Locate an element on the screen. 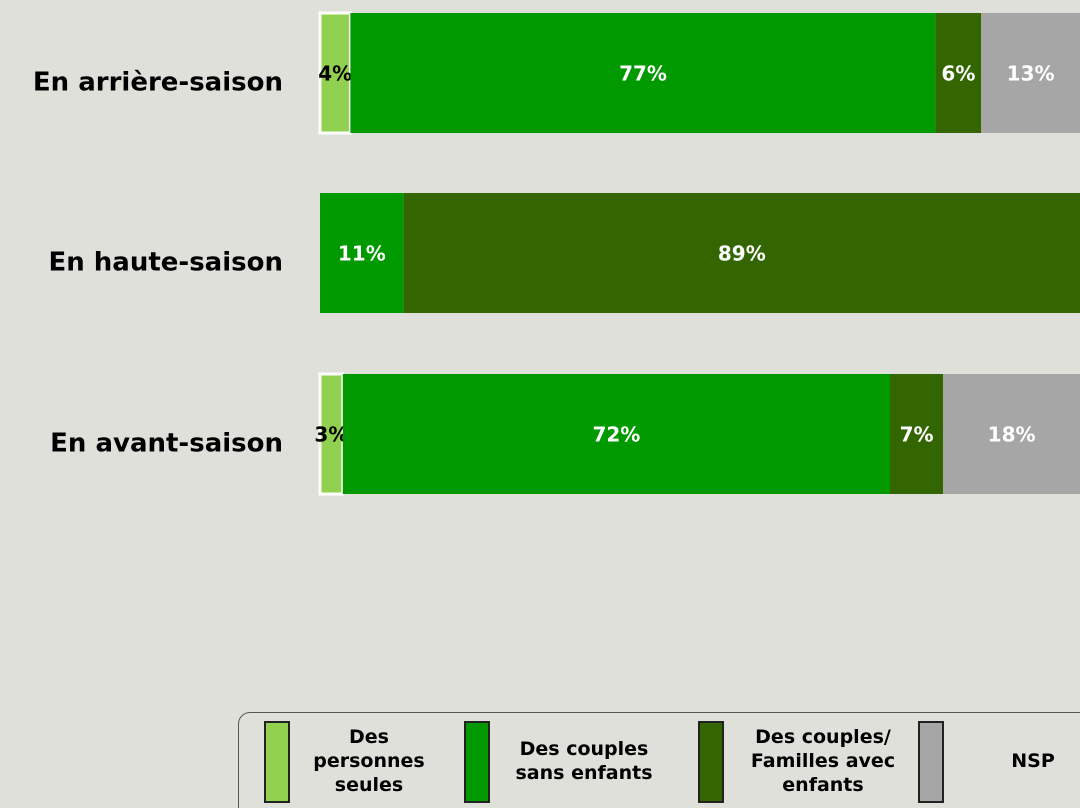 The width and height of the screenshot is (1080, 808). value-label: 18% is located at coordinates (1012, 435).